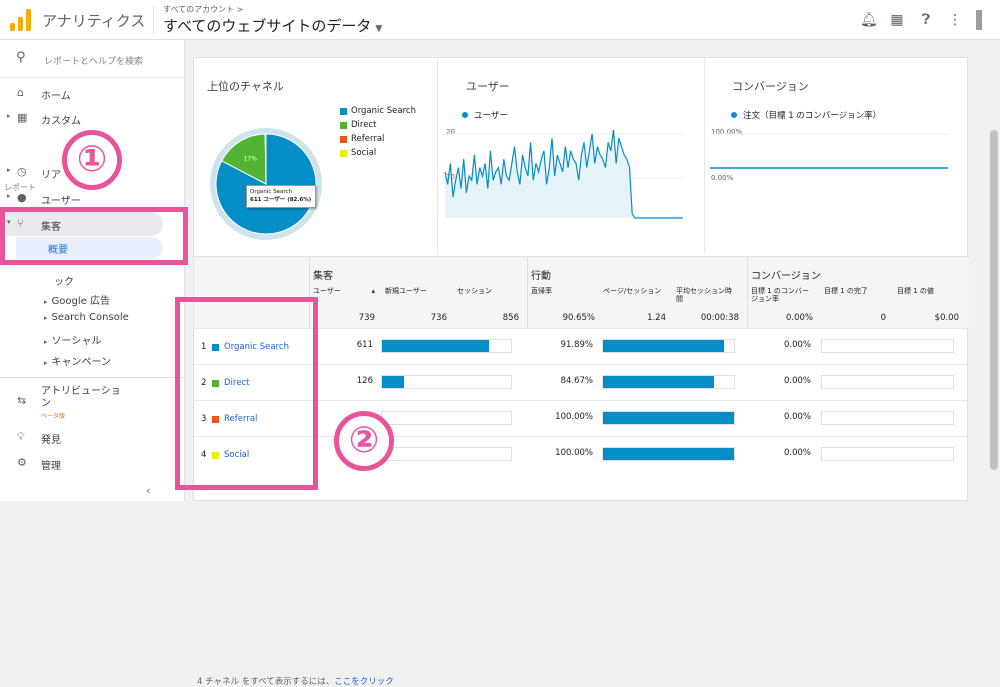  Describe the element at coordinates (92, 377) in the screenshot. I see `sidebar-divider` at that location.